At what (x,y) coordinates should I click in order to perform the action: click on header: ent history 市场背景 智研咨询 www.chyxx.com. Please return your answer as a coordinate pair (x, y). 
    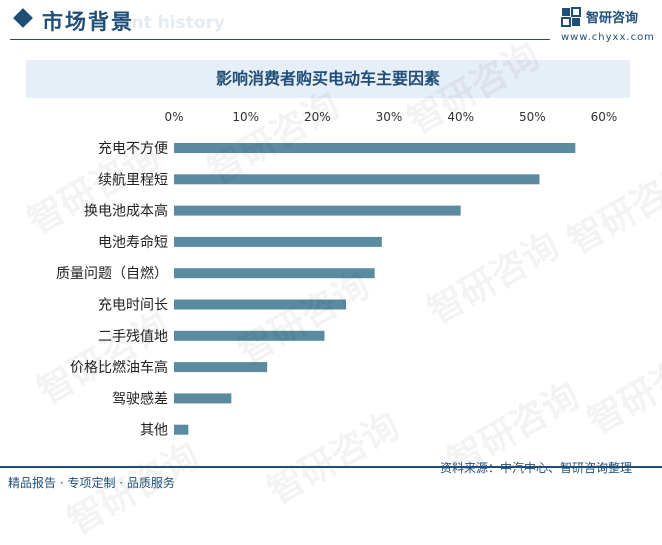
    Looking at the image, I should click on (331, 22).